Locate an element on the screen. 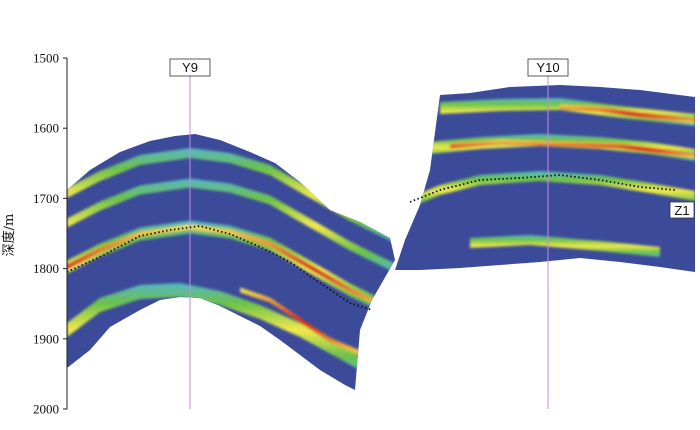 This screenshot has height=430, width=700. horizon-z1-label-box: Z1 is located at coordinates (682, 210).